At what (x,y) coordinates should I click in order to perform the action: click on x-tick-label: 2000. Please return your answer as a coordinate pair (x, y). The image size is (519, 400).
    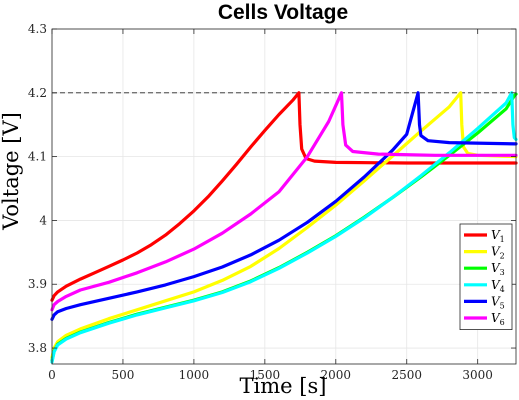
    Looking at the image, I should click on (336, 375).